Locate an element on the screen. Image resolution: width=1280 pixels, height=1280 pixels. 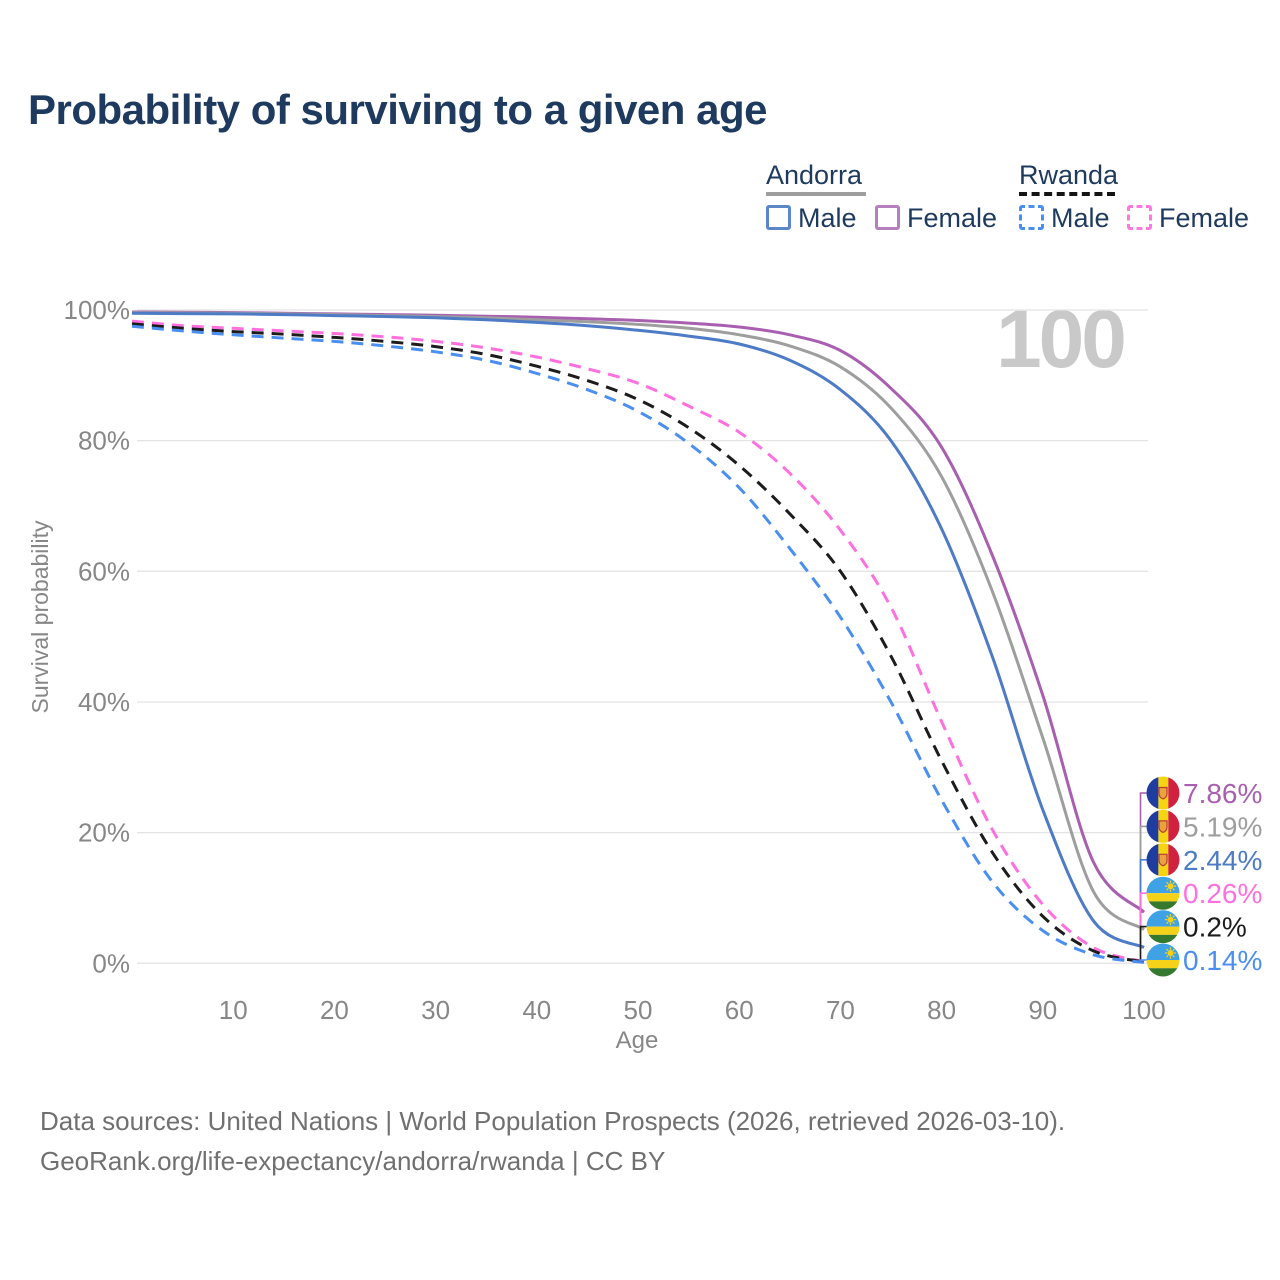
x-axis-title: Age is located at coordinates (637, 1040).